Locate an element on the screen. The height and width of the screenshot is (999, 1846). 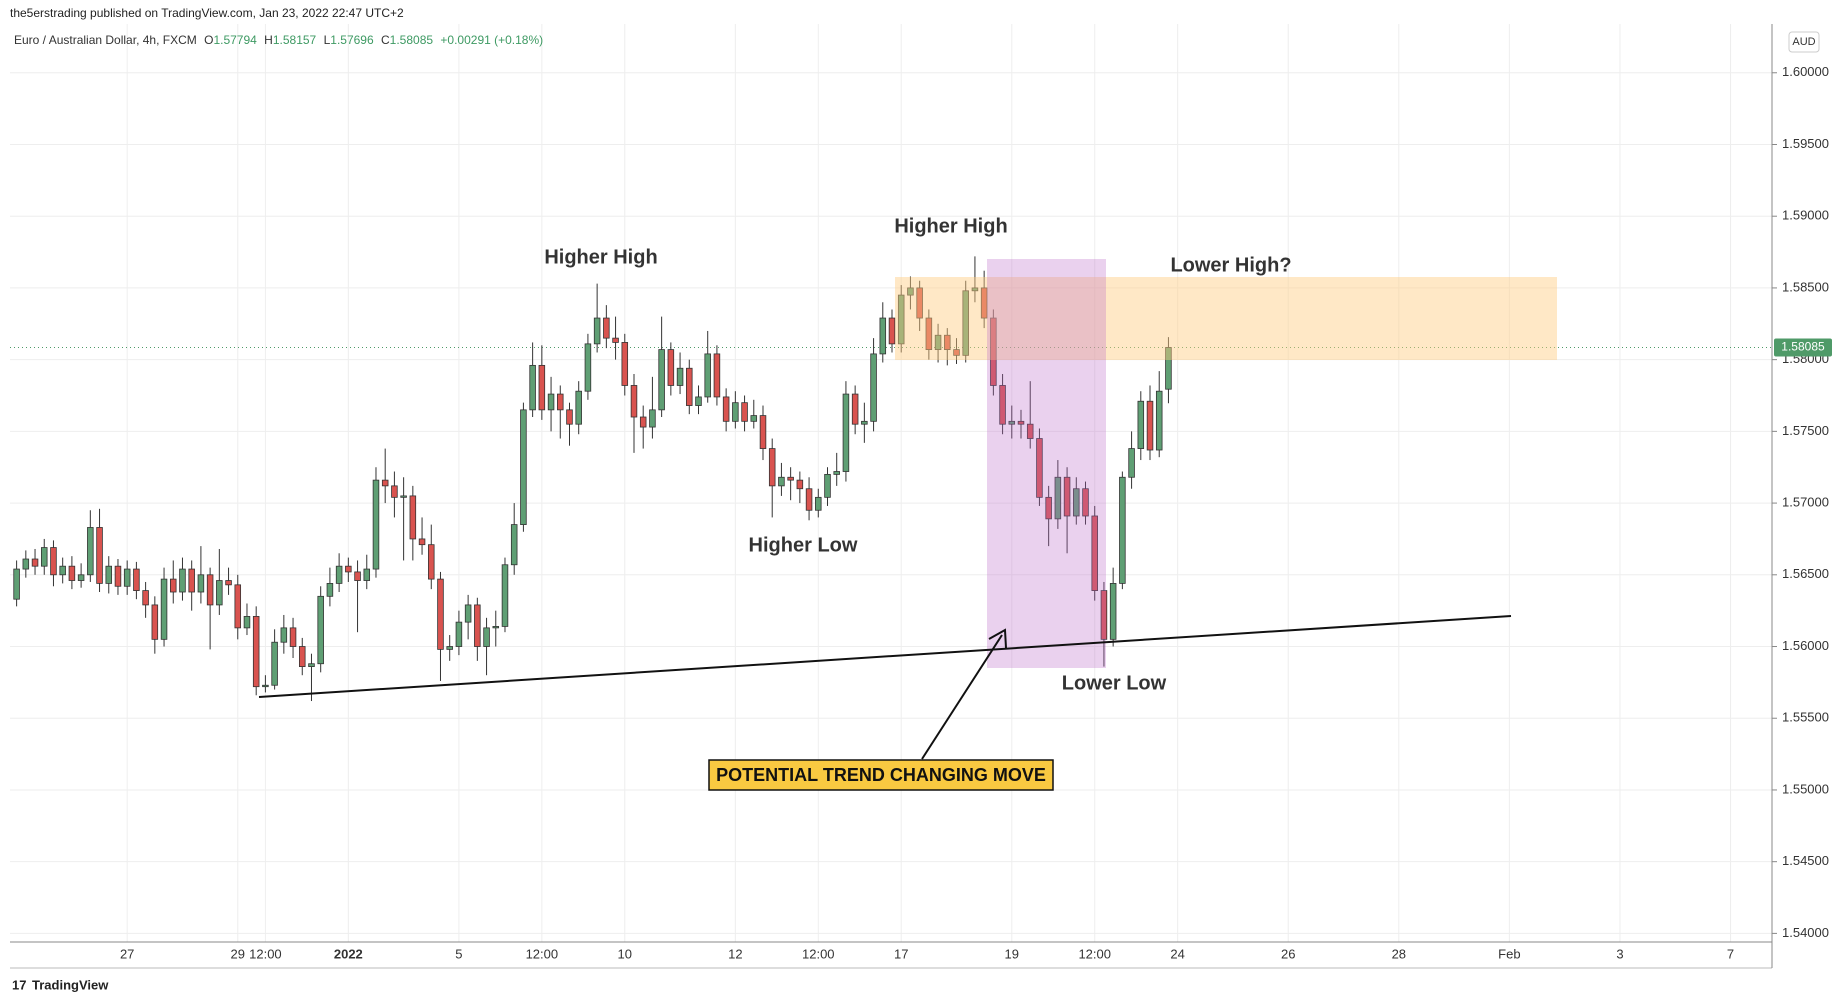
move-zone is located at coordinates (1046, 463).